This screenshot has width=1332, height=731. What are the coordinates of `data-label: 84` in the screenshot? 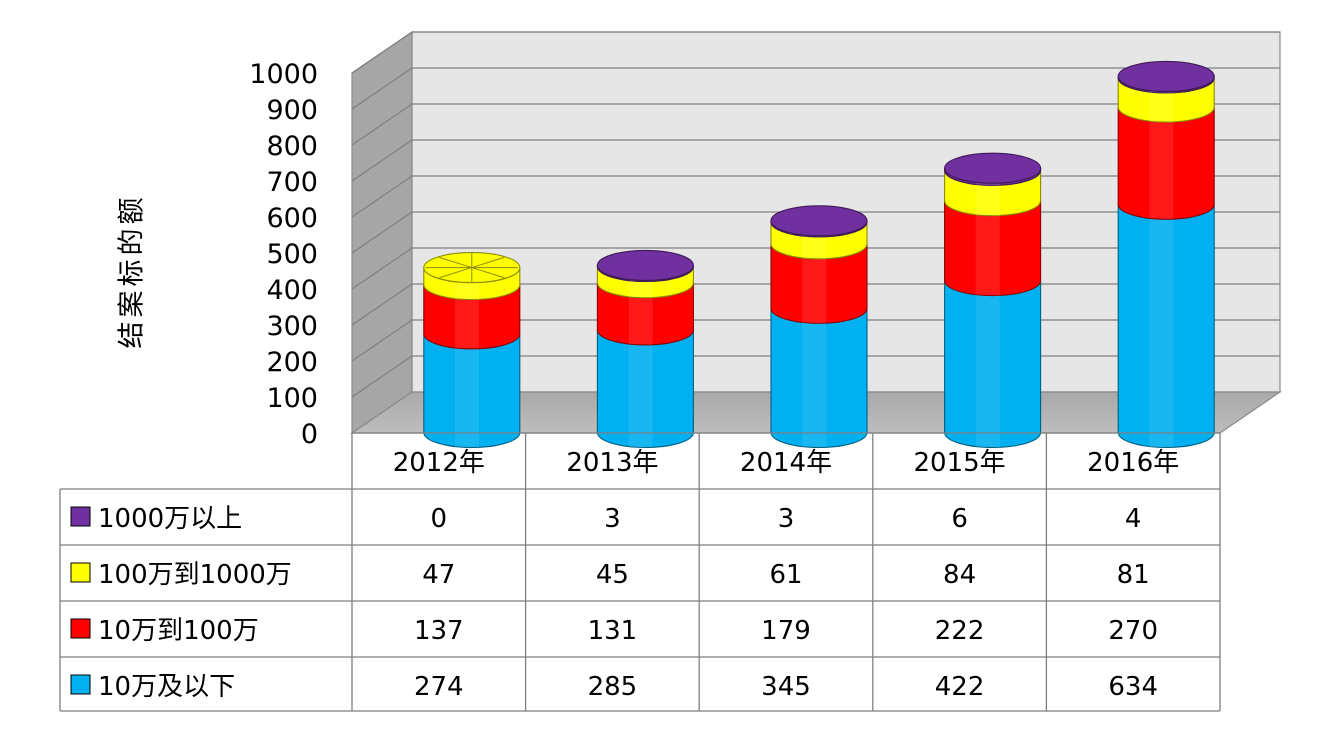 It's located at (959, 575).